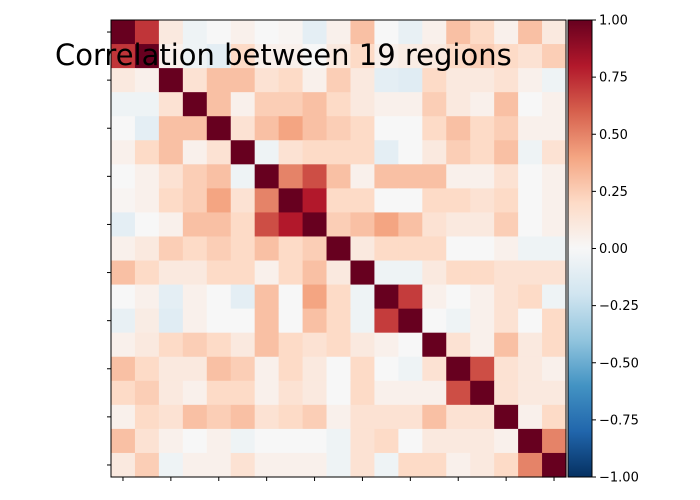 The width and height of the screenshot is (700, 500). I want to click on colorbar-tick-label: 0.25, so click(613, 192).